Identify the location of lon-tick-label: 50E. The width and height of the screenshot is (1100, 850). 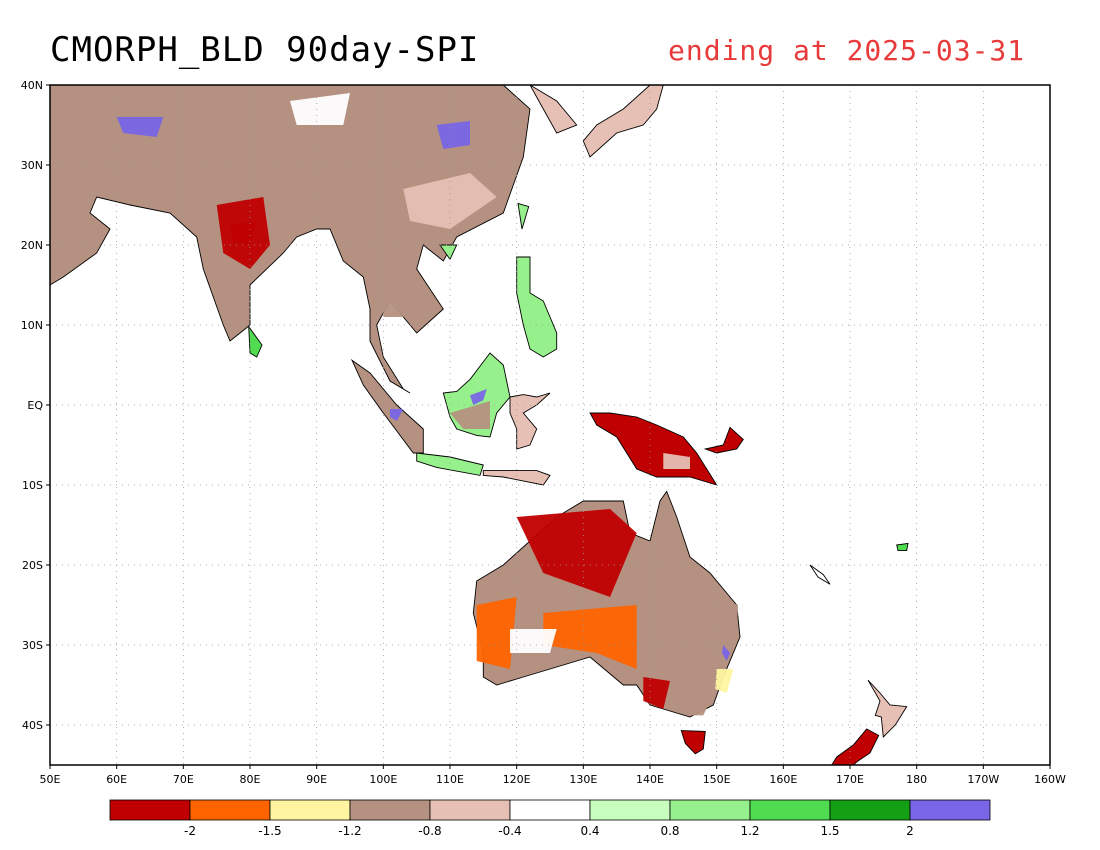
(50, 779).